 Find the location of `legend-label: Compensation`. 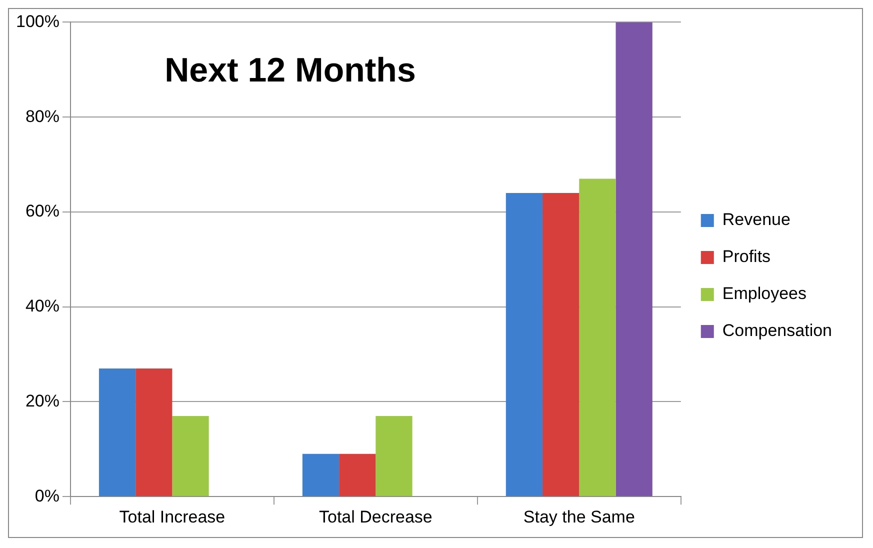

legend-label: Compensation is located at coordinates (777, 330).